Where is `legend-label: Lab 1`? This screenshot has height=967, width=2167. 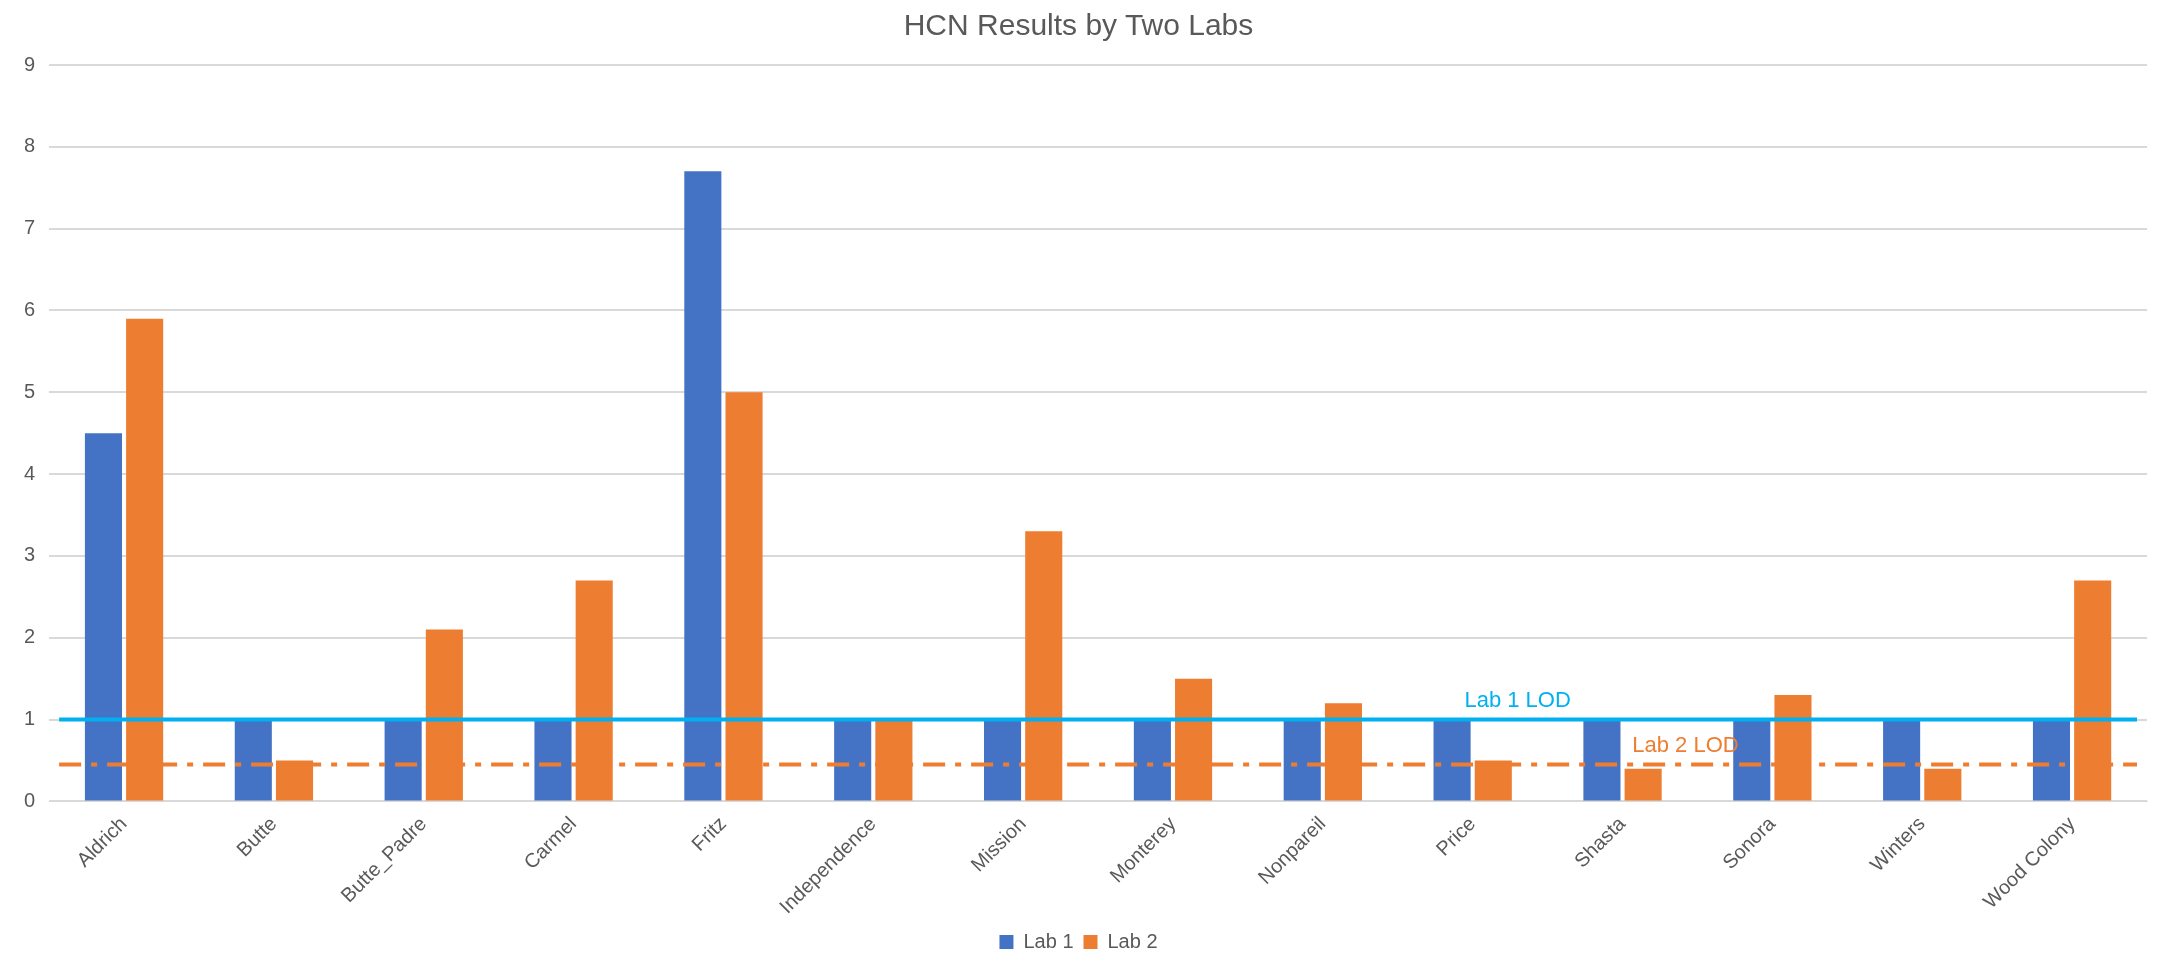
legend-label: Lab 1 is located at coordinates (1048, 940).